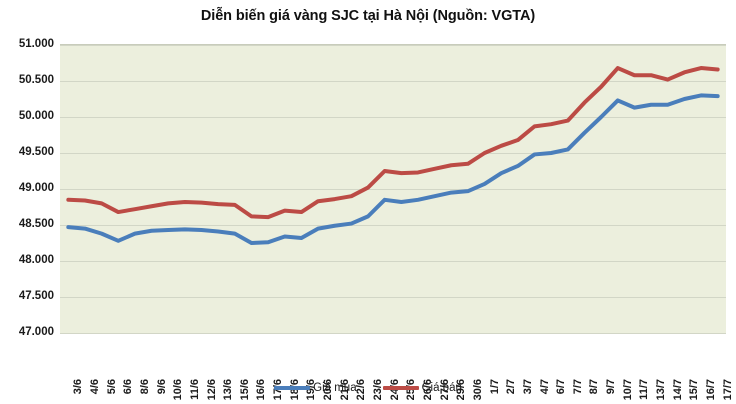  Describe the element at coordinates (36, 116) in the screenshot. I see `y-axis-tick-label: 50.000` at that location.